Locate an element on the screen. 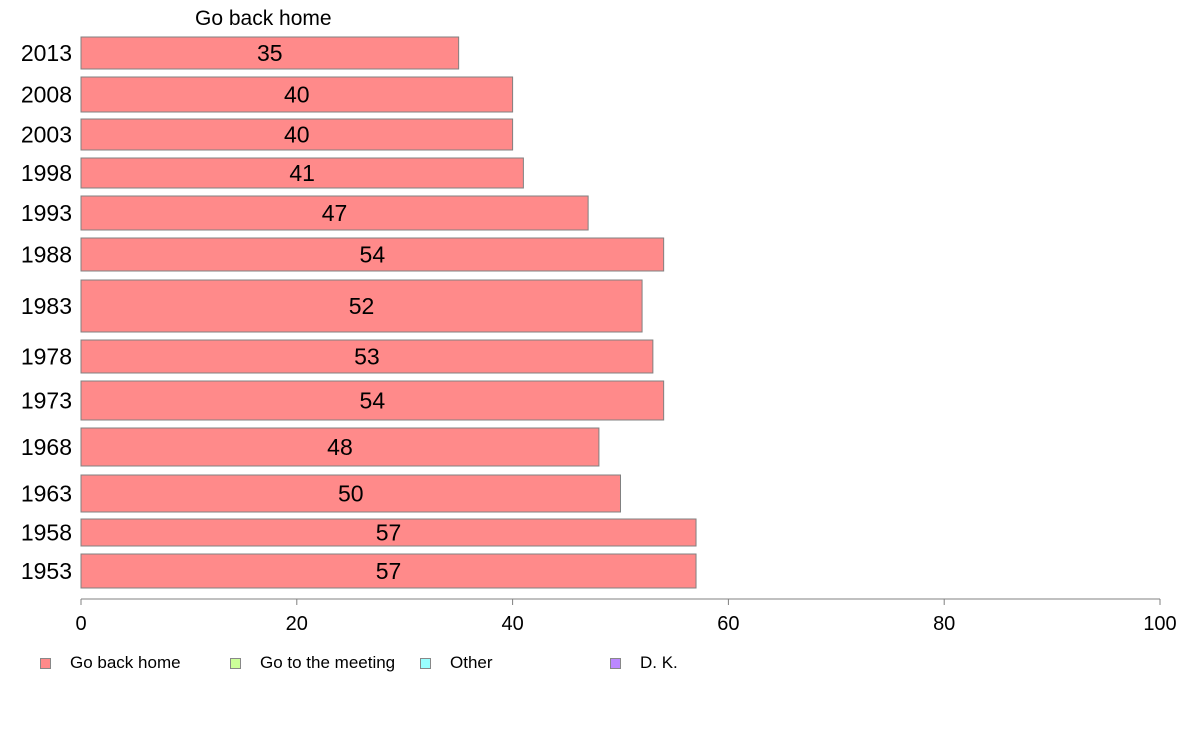 This screenshot has height=736, width=1188. x-tick-label: 20 is located at coordinates (297, 624).